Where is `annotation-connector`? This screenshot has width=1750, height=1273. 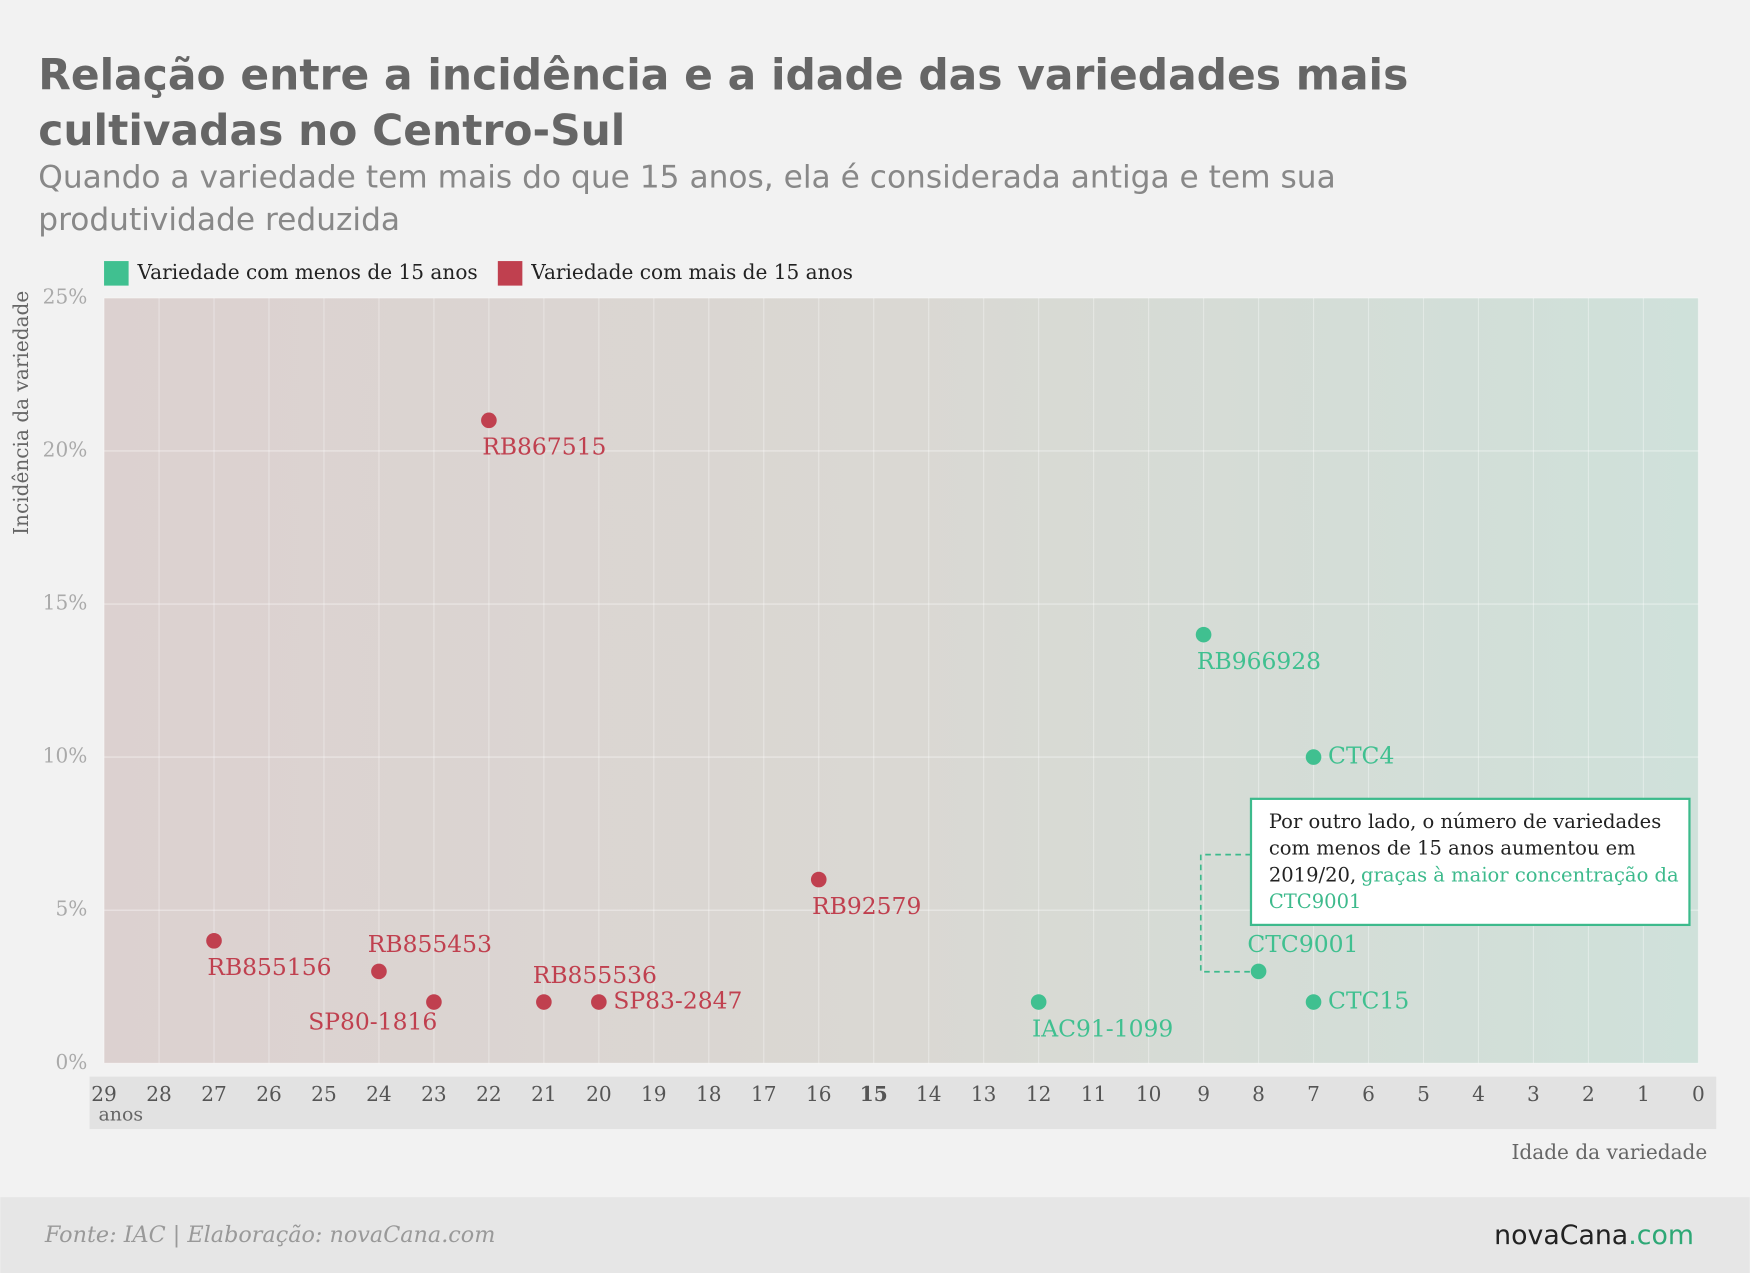 annotation-connector is located at coordinates (1225, 913).